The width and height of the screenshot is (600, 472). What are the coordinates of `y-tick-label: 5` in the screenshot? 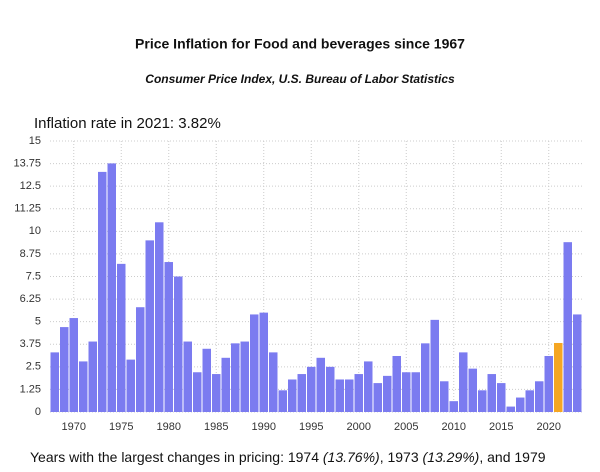 It's located at (38, 322).